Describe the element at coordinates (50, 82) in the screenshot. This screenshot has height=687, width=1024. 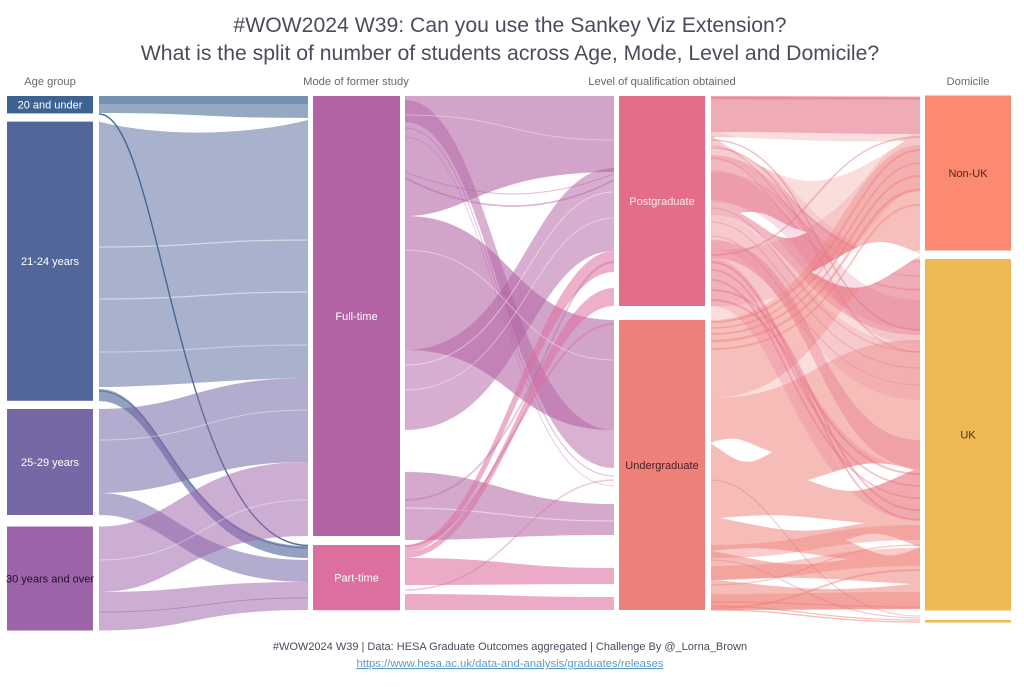
I see `svg-text: Age group` at that location.